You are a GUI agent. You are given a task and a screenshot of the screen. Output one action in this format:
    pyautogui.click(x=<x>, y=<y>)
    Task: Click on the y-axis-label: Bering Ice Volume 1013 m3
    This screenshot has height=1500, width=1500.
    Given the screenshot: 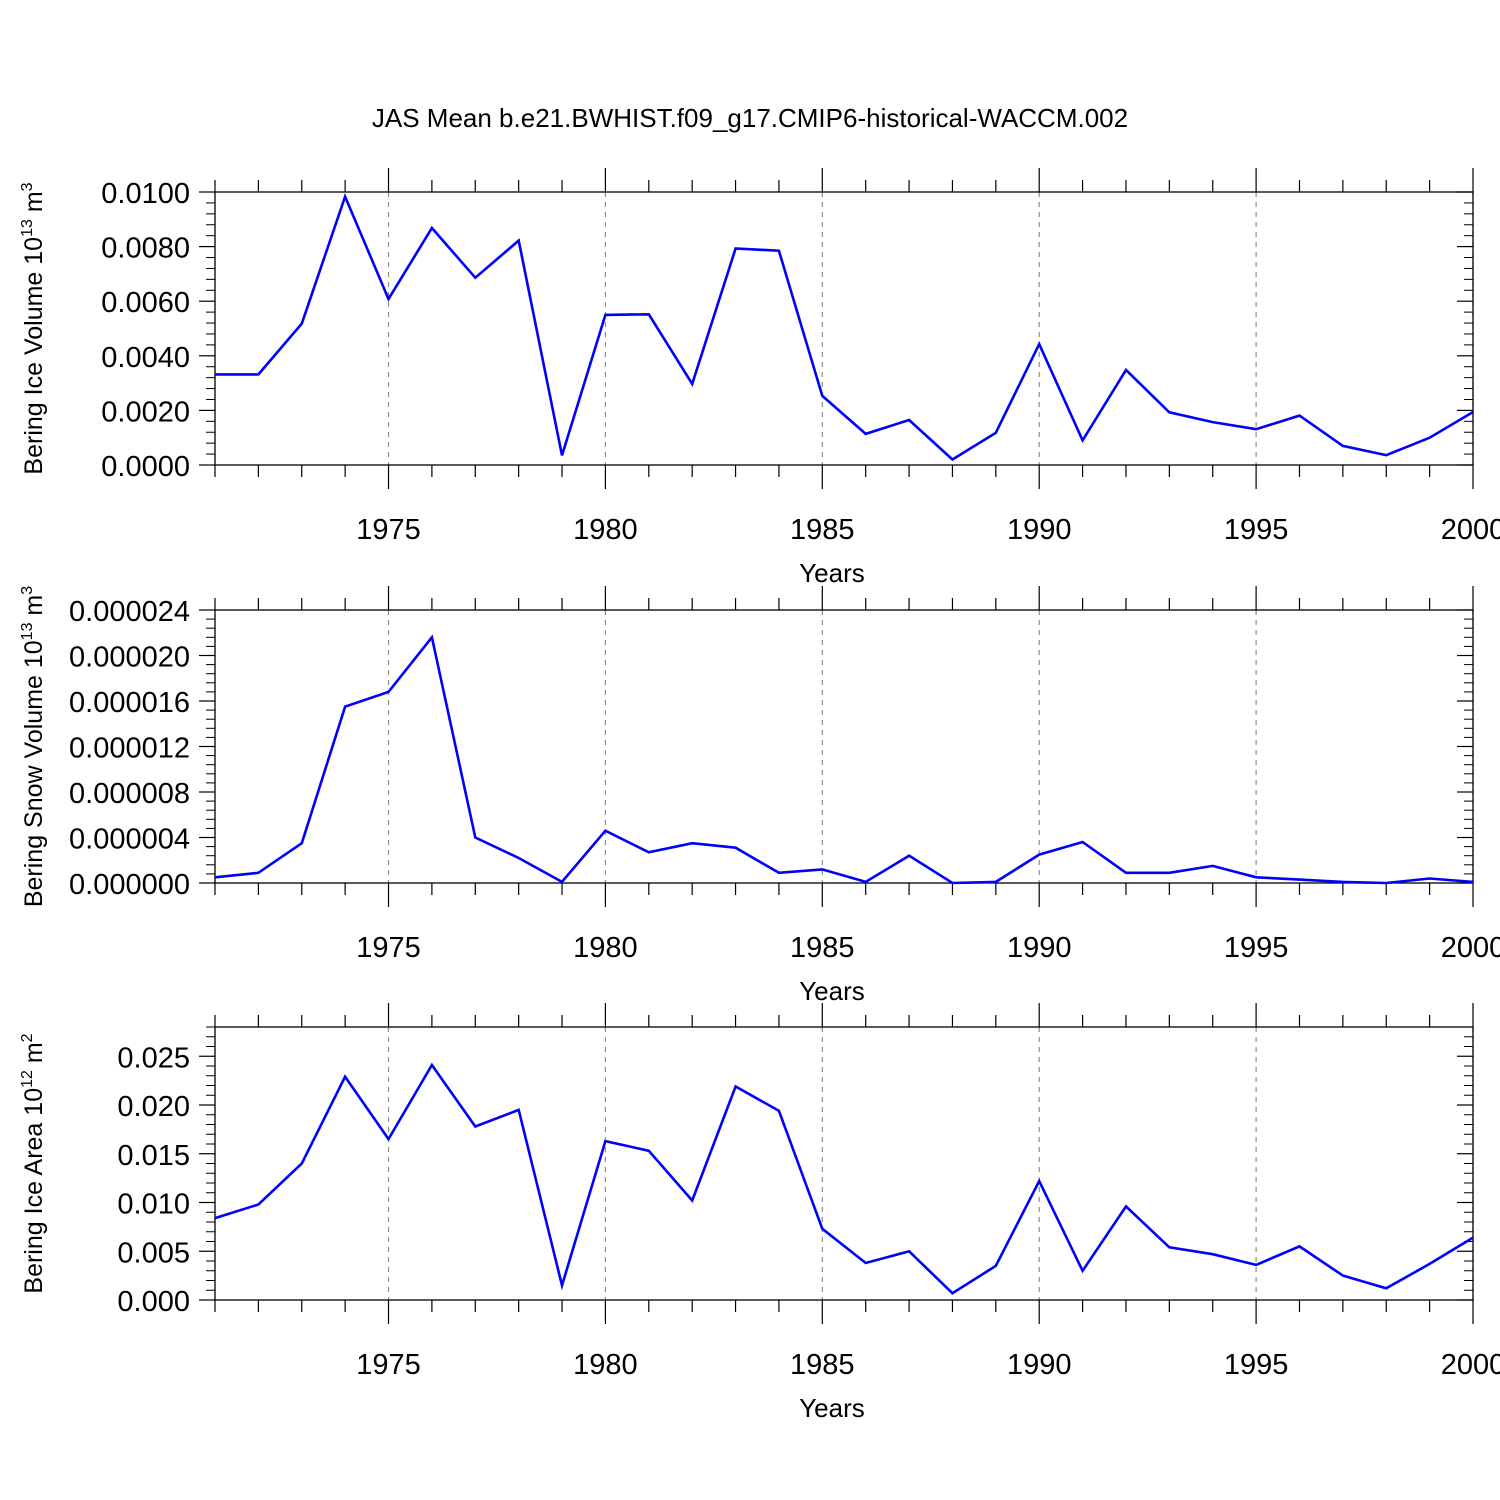 What is the action you would take?
    pyautogui.click(x=33, y=328)
    